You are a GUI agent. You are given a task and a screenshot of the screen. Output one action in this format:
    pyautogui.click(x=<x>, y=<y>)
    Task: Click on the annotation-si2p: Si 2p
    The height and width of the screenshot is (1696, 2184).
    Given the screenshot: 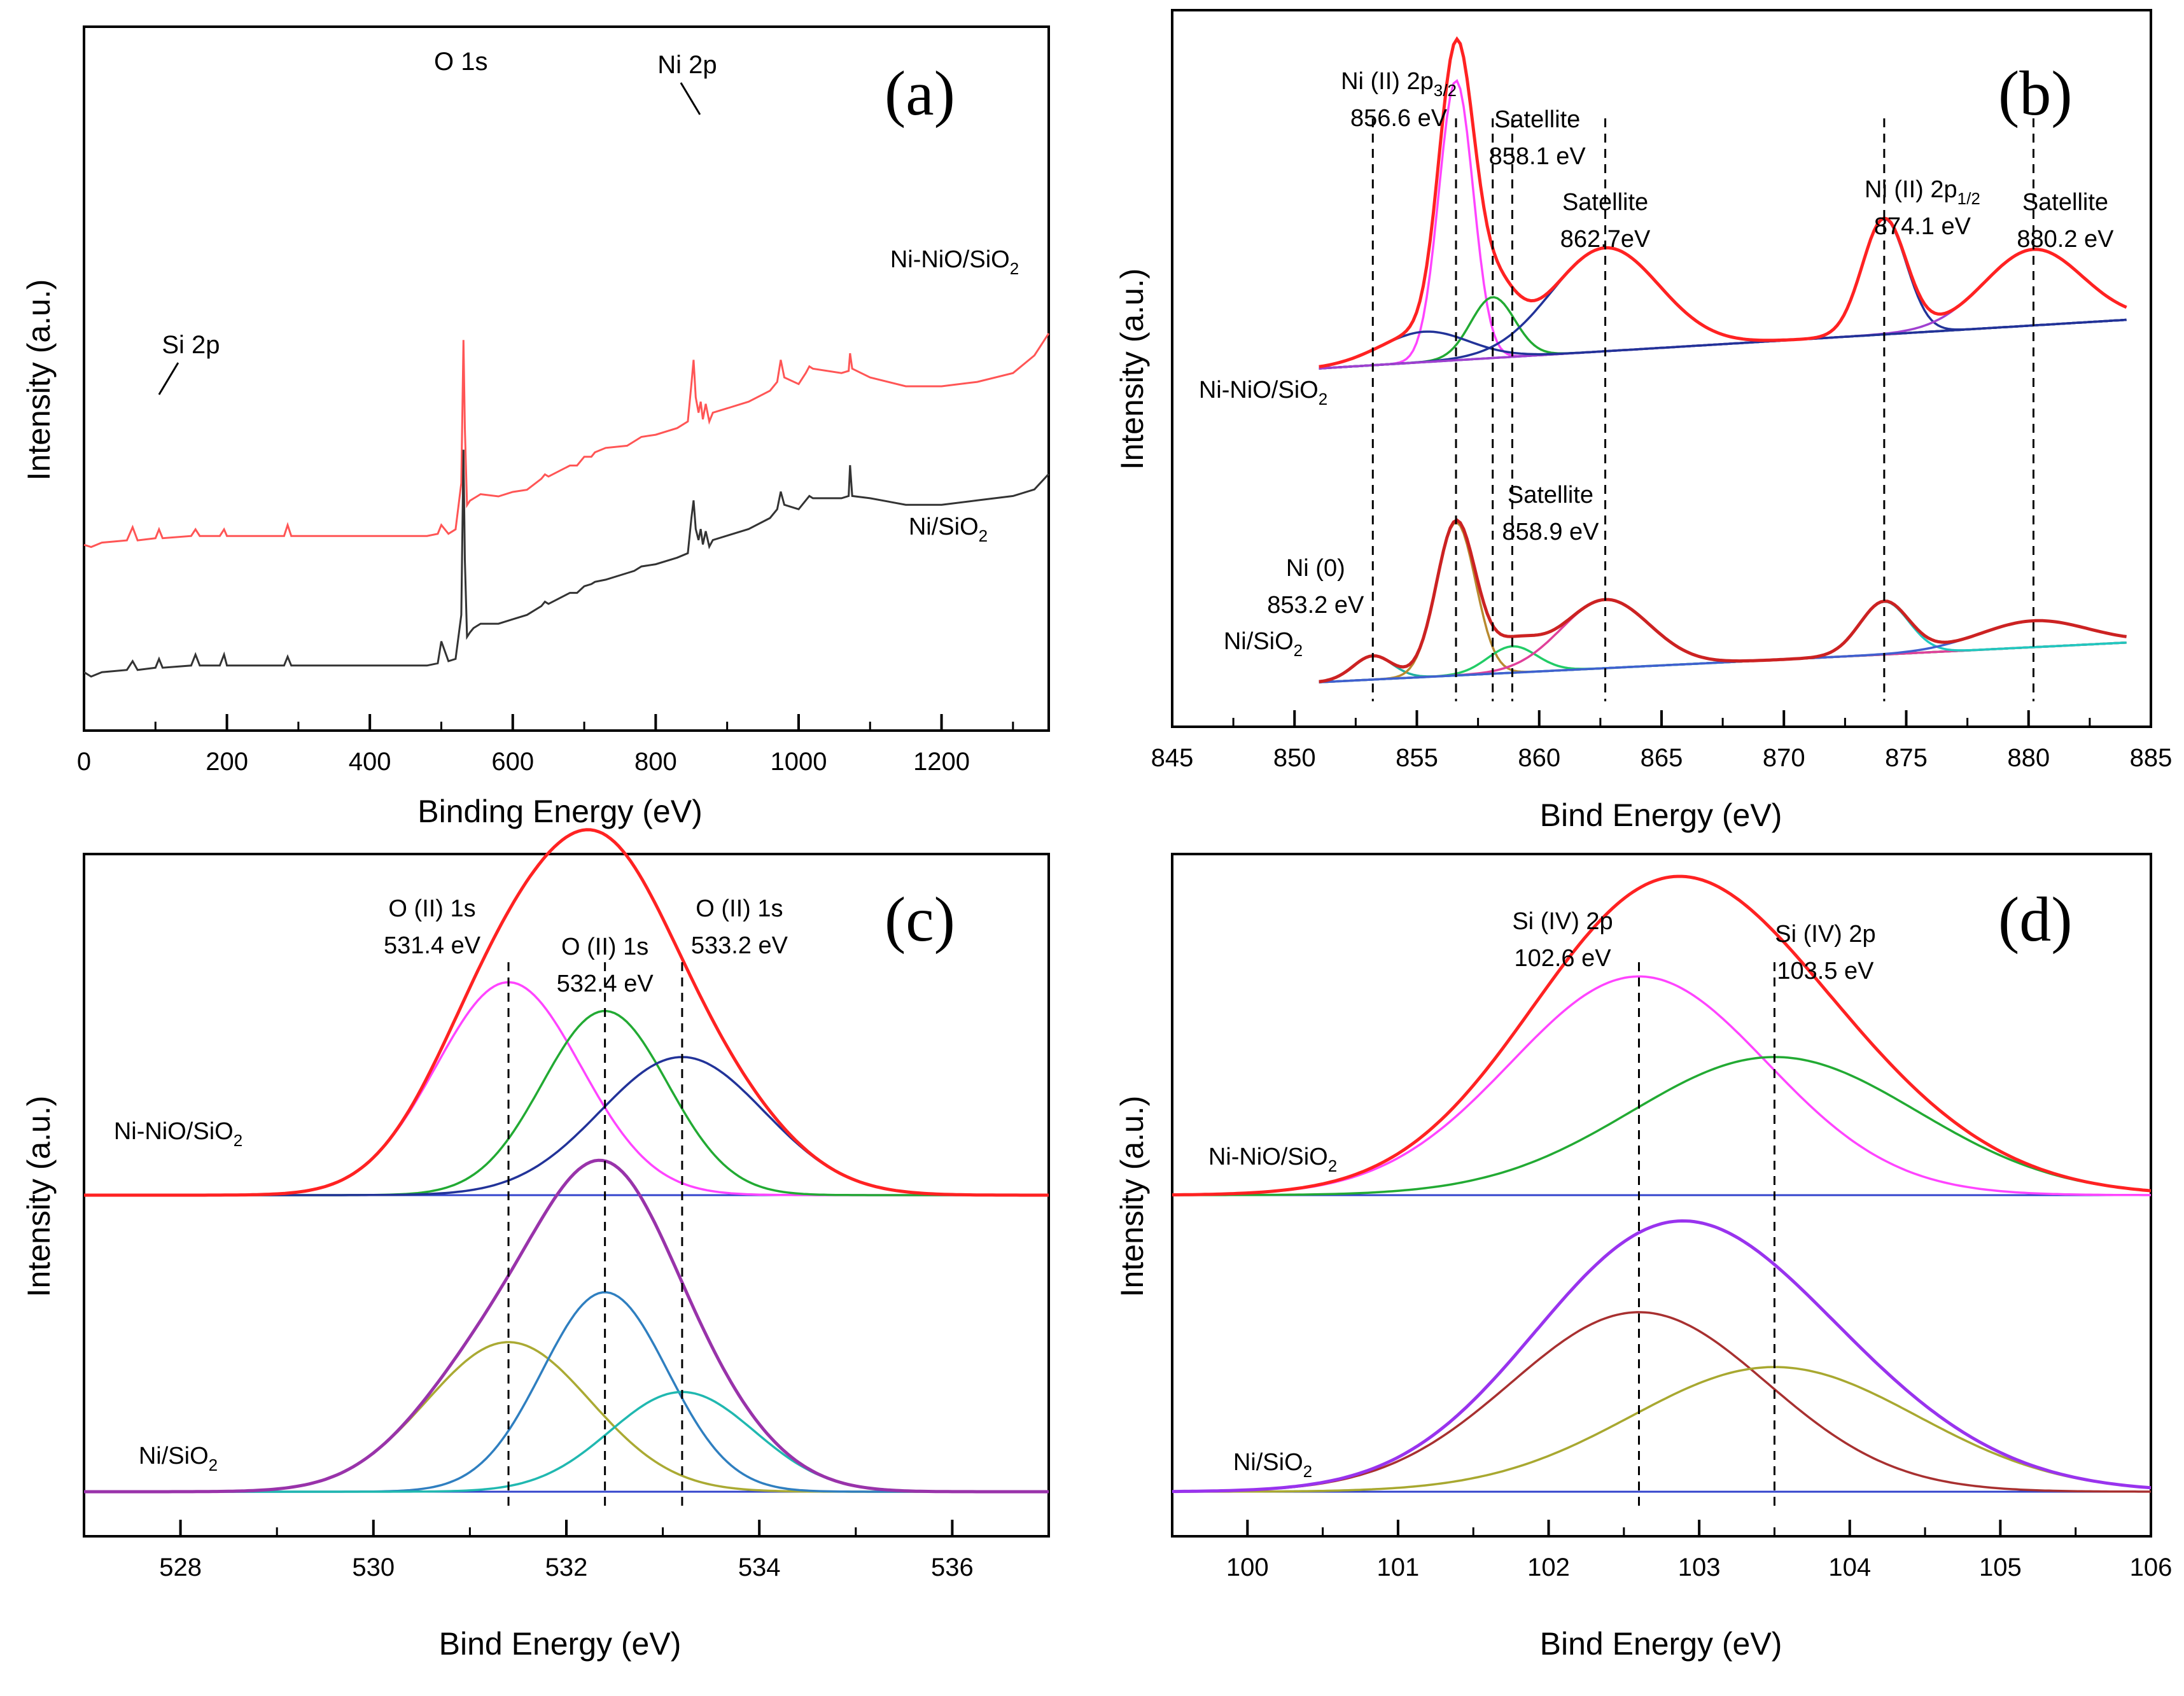 What is the action you would take?
    pyautogui.click(x=191, y=345)
    